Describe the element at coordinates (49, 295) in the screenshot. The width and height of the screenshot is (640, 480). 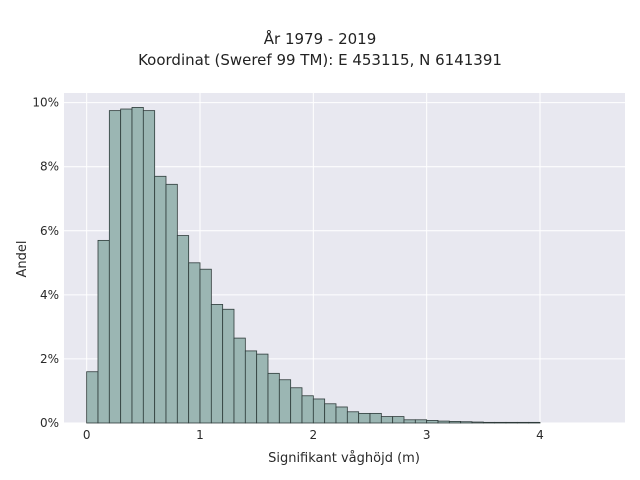
I see `y-tick-label: 4%` at that location.